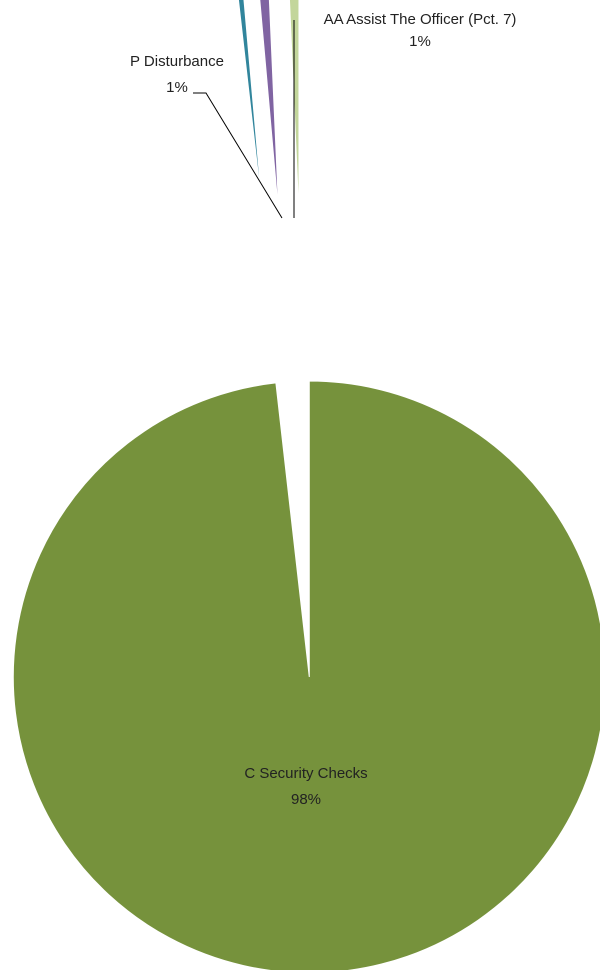 This screenshot has width=600, height=970. Describe the element at coordinates (420, 41) in the screenshot. I see `slice-percent-aa-assist: 1%` at that location.